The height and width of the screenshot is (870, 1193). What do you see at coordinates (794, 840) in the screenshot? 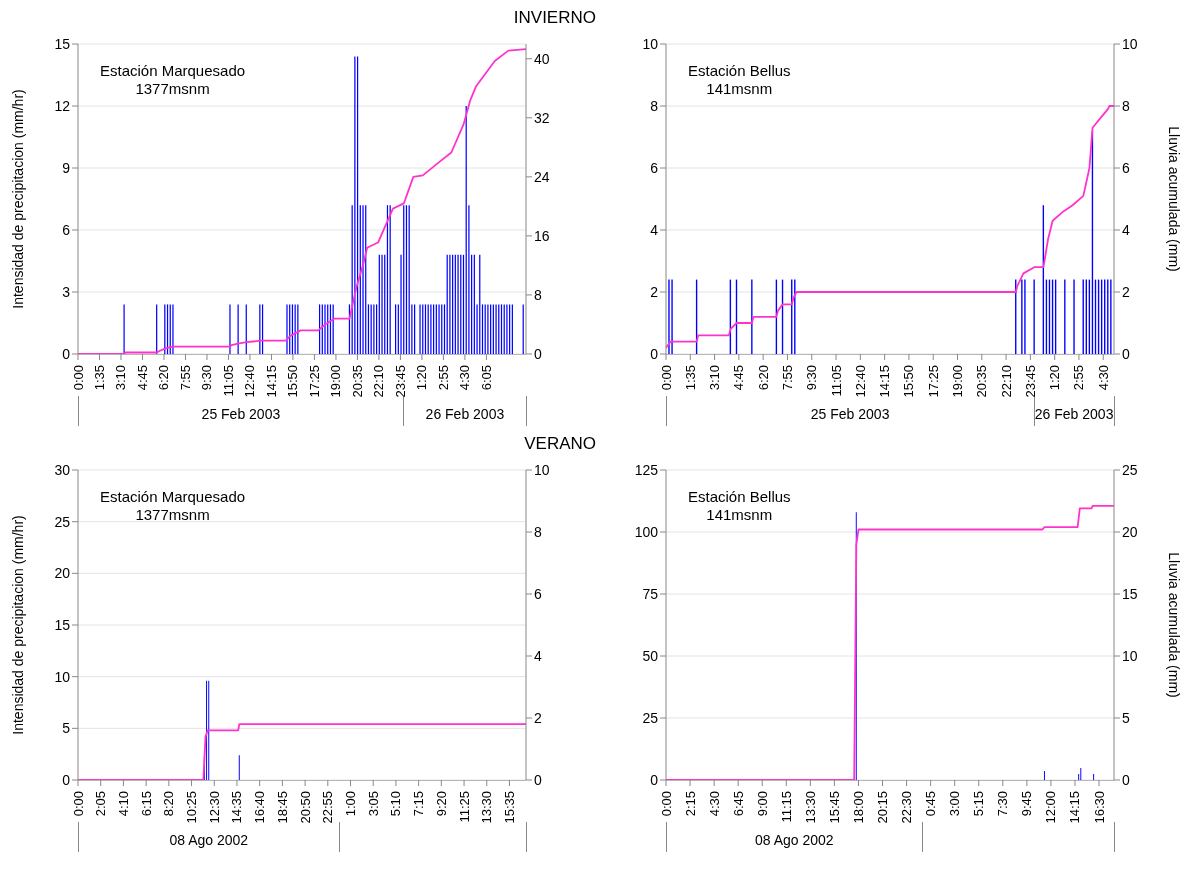
I see `text: 08 Ago 2002` at bounding box center [794, 840].